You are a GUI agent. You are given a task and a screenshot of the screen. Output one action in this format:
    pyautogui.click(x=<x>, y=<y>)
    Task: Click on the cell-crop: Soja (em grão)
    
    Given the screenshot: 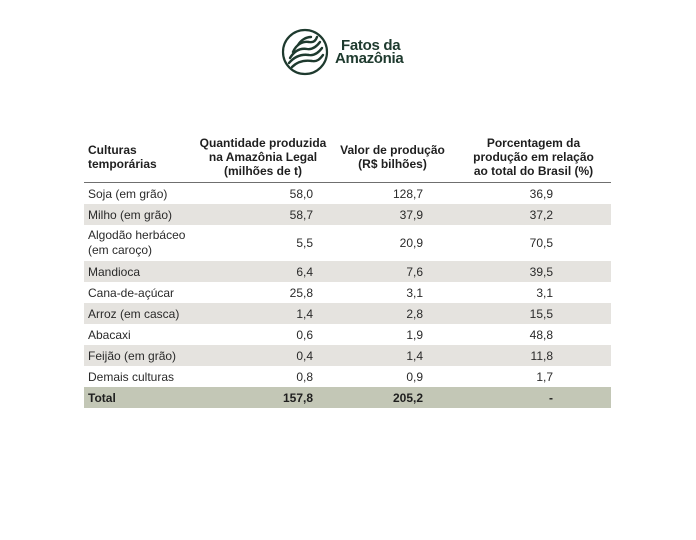 What is the action you would take?
    pyautogui.click(x=140, y=194)
    